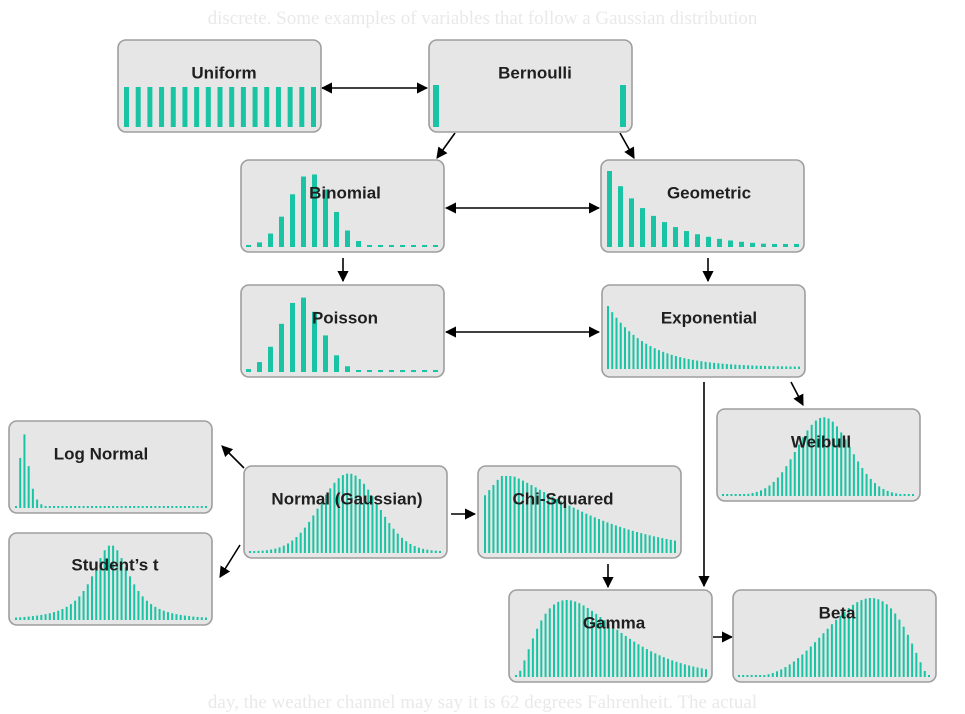  What do you see at coordinates (110, 467) in the screenshot?
I see `node-lognormal: Log Normal` at bounding box center [110, 467].